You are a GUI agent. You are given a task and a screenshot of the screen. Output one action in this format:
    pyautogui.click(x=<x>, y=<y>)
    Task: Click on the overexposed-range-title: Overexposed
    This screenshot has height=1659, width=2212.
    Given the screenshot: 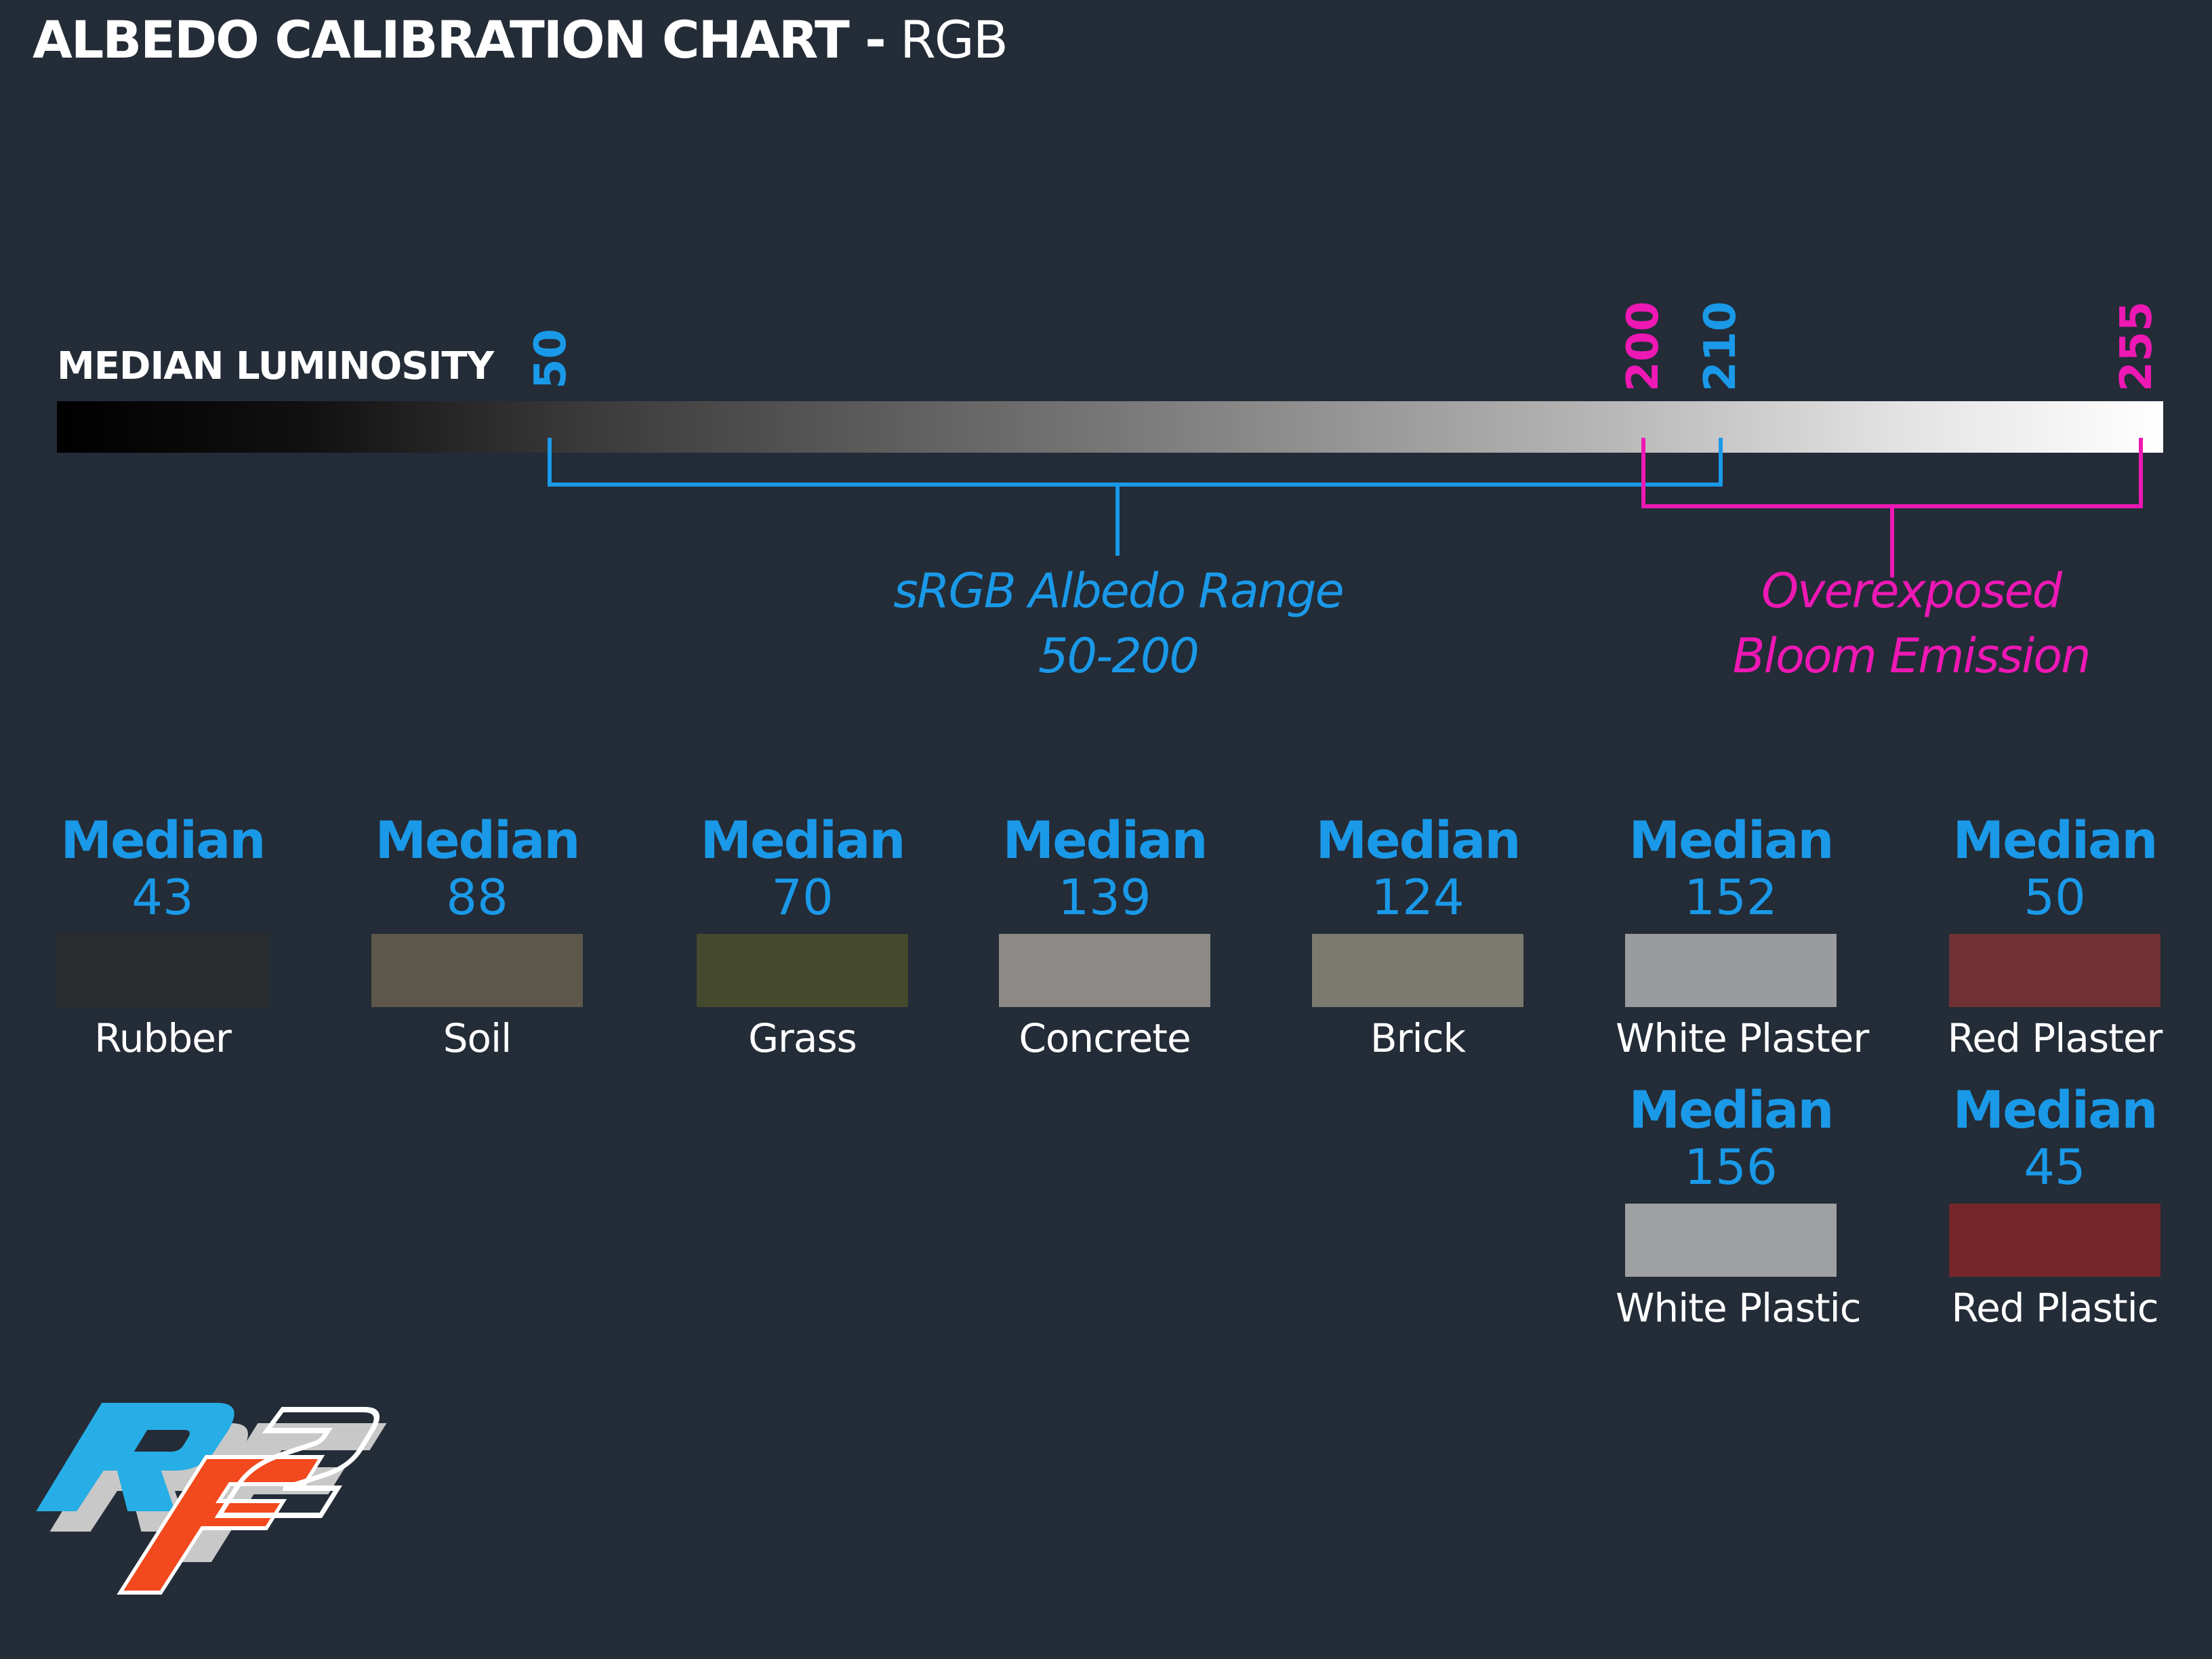 What is the action you would take?
    pyautogui.click(x=1911, y=591)
    